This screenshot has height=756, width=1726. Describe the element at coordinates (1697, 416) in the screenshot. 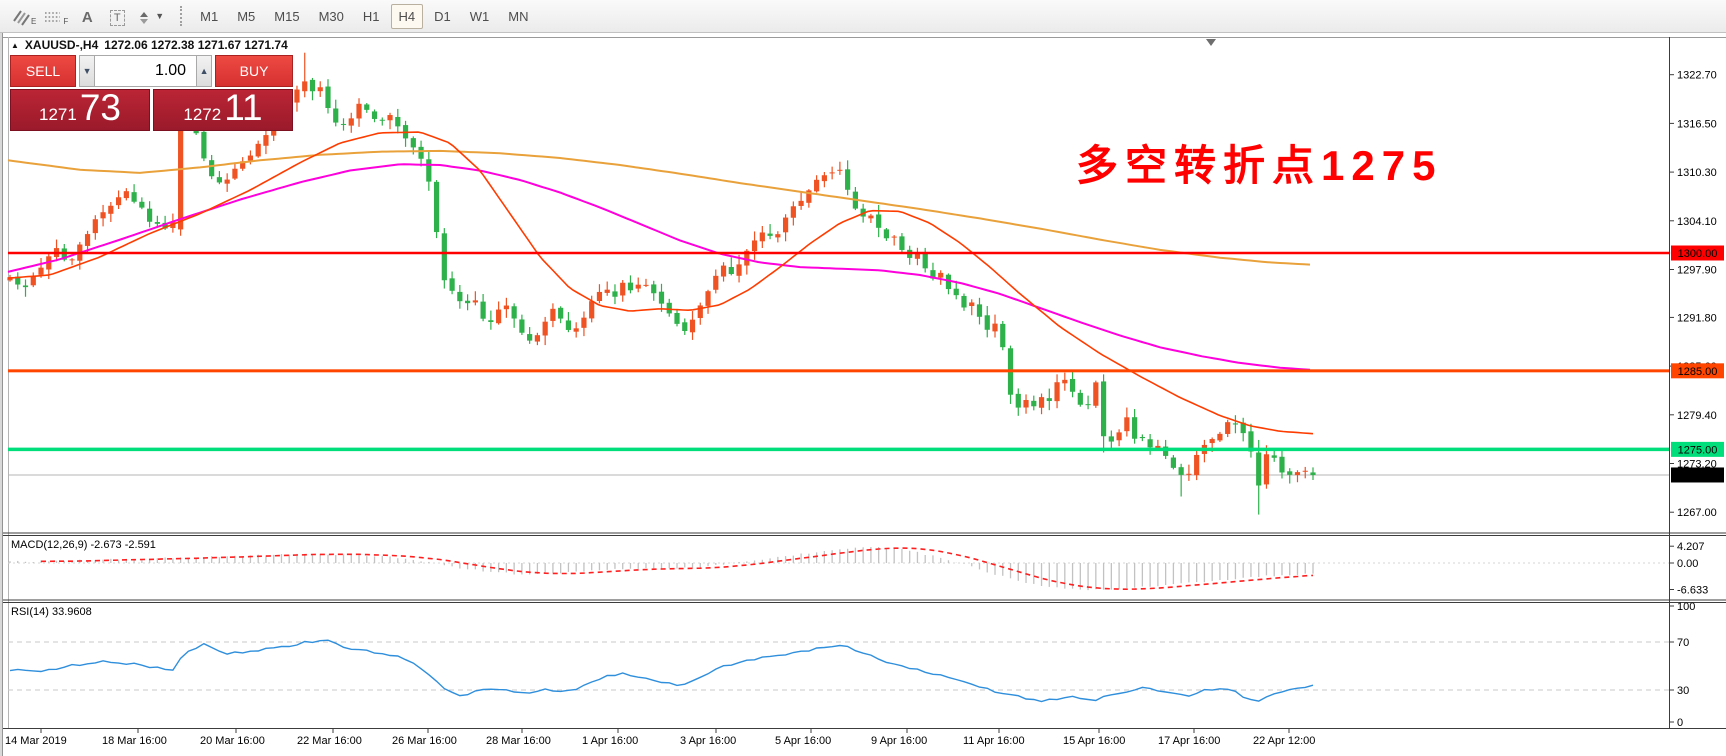

I see `price-tick-label: 1279.40` at that location.